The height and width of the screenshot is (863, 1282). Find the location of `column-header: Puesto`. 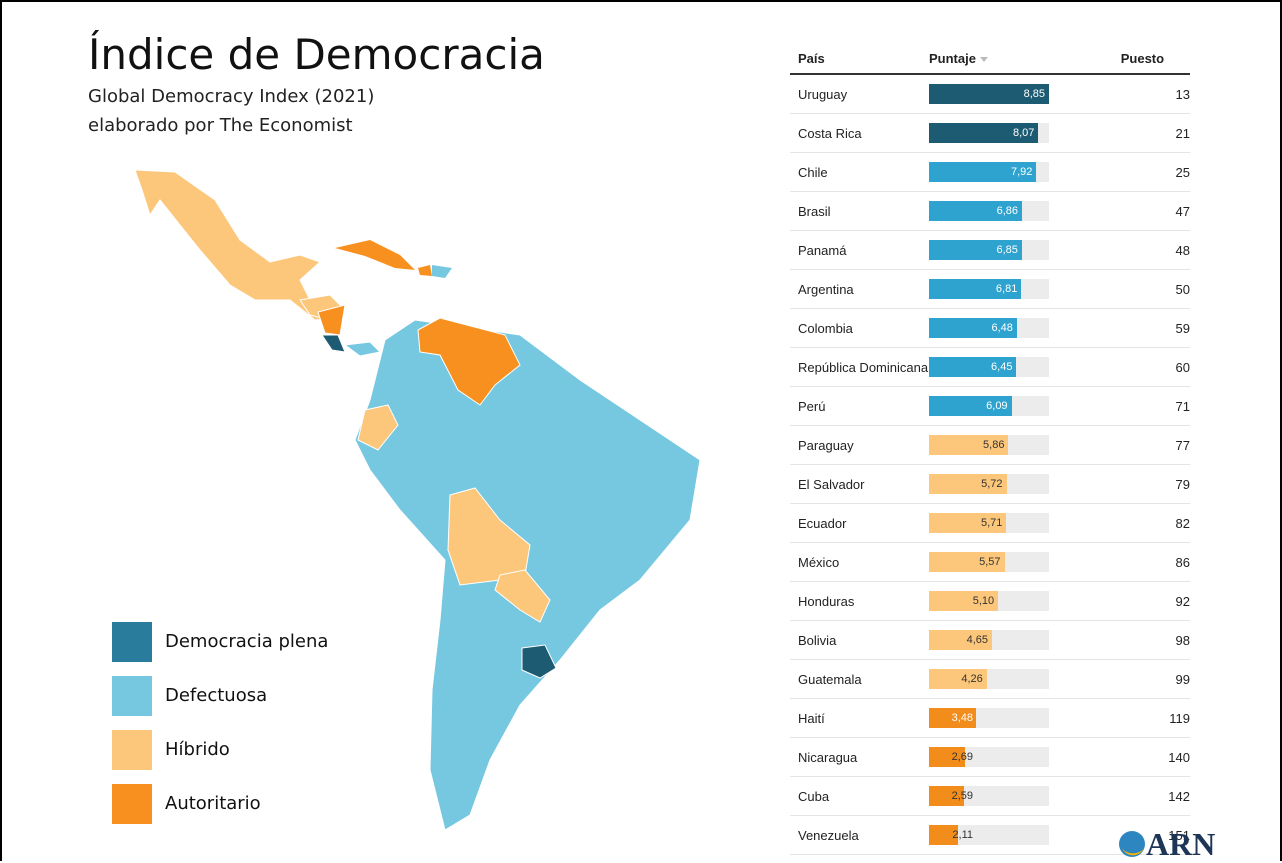

column-header: Puesto is located at coordinates (1155, 59).